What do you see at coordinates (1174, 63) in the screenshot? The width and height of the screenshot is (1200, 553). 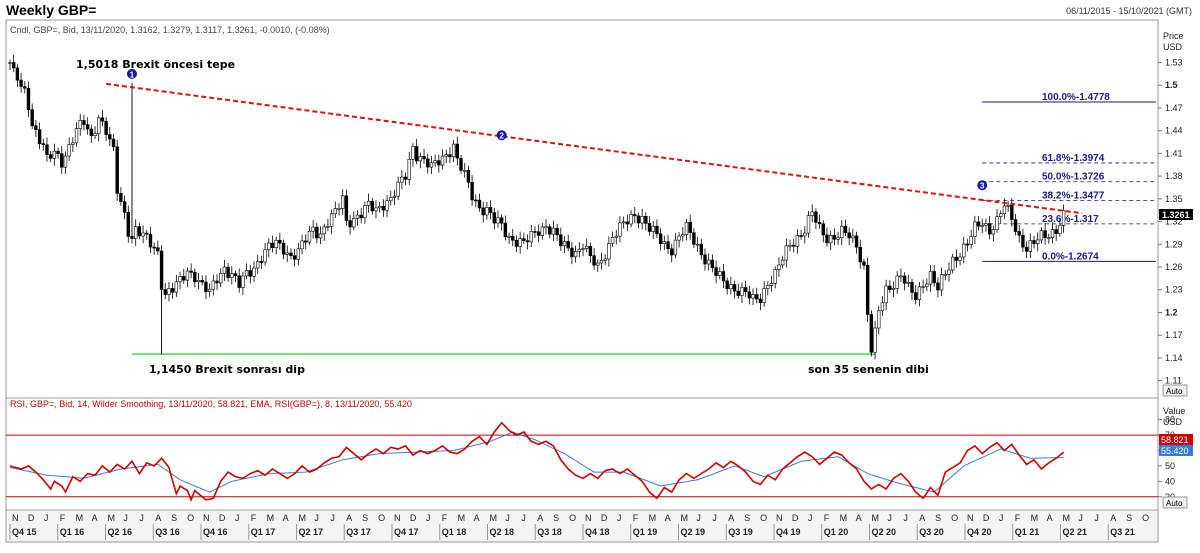 I see `price-tick-label: 1.53` at bounding box center [1174, 63].